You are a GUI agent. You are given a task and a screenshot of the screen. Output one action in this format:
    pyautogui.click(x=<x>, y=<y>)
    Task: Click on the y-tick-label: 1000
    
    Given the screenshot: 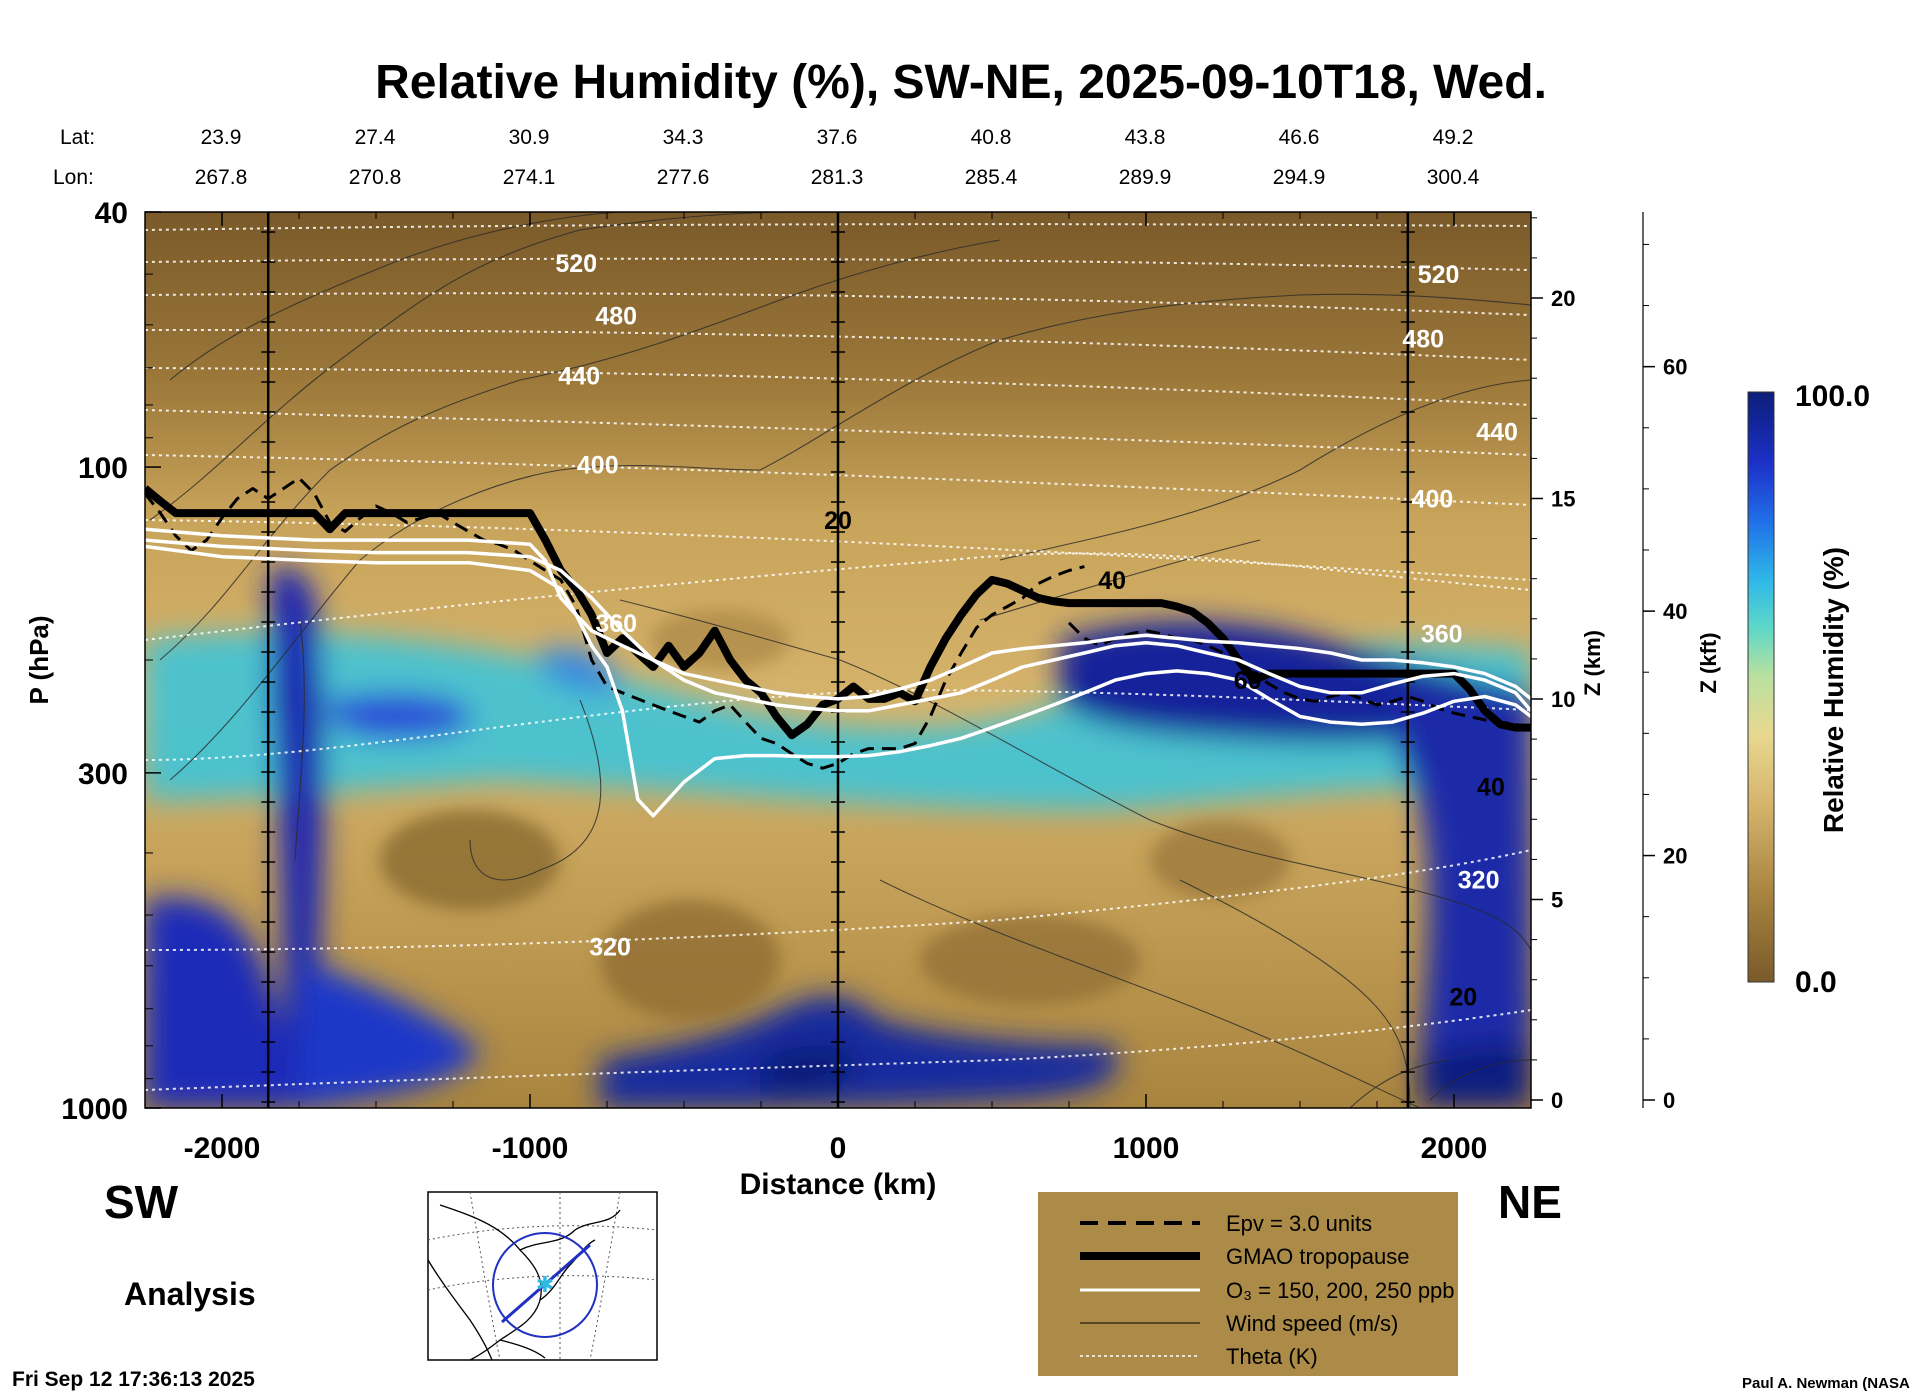 What is the action you would take?
    pyautogui.click(x=94, y=1109)
    